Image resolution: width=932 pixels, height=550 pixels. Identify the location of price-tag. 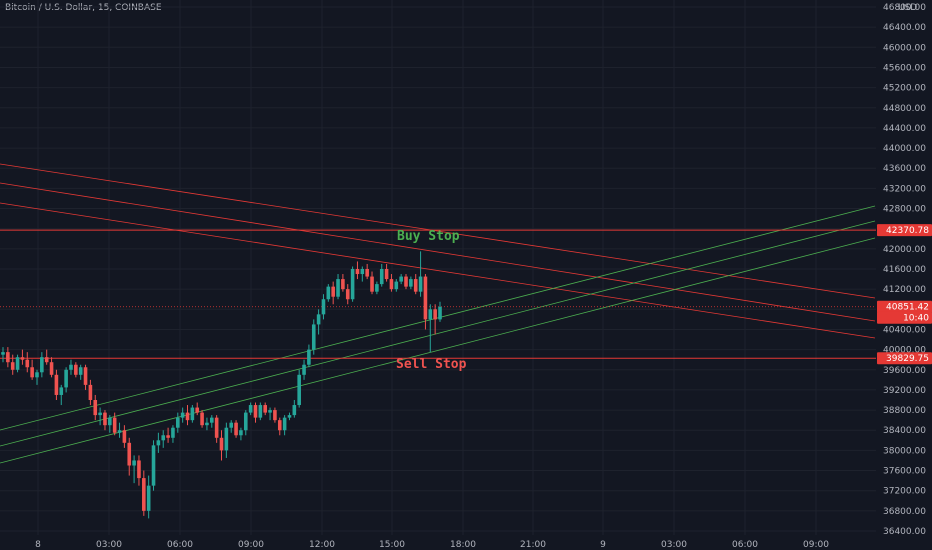
(904, 306).